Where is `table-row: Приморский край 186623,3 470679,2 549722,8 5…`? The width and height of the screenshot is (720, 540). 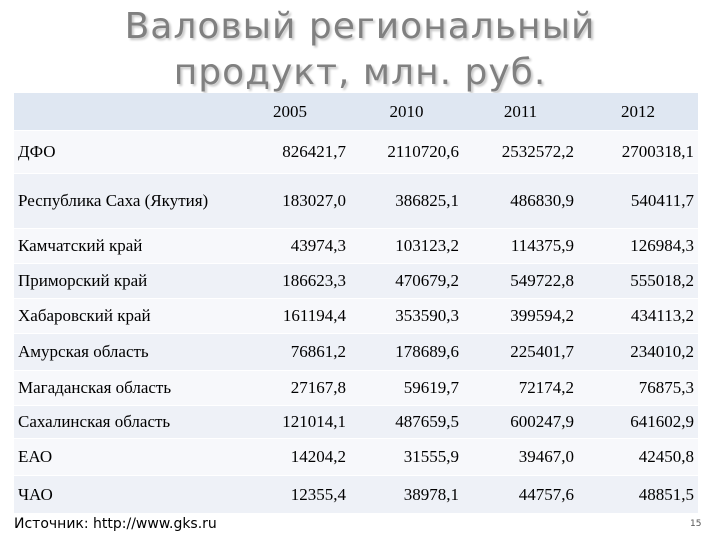
table-row: Приморский край 186623,3 470679,2 549722,8 5… is located at coordinates (356, 281).